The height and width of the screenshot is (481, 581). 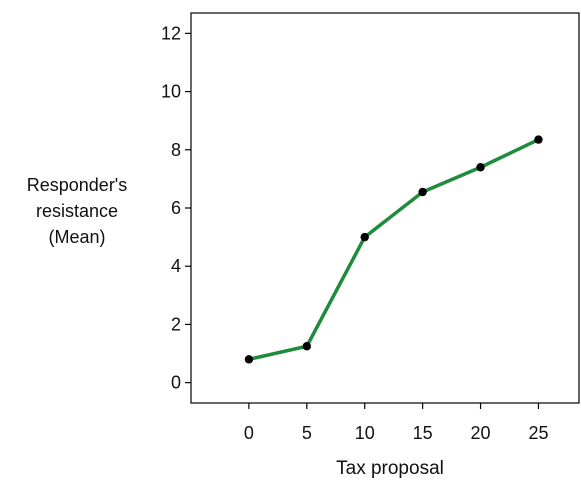 What do you see at coordinates (538, 433) in the screenshot?
I see `x-tick-label: 25` at bounding box center [538, 433].